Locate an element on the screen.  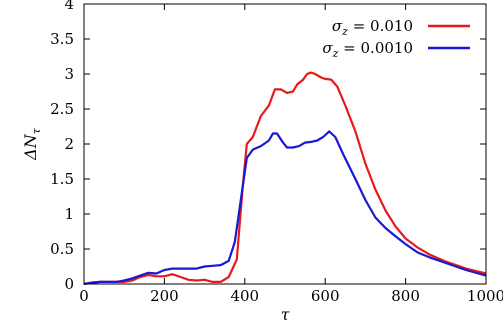
y-tick-label: 0.5 is located at coordinates (62, 249).